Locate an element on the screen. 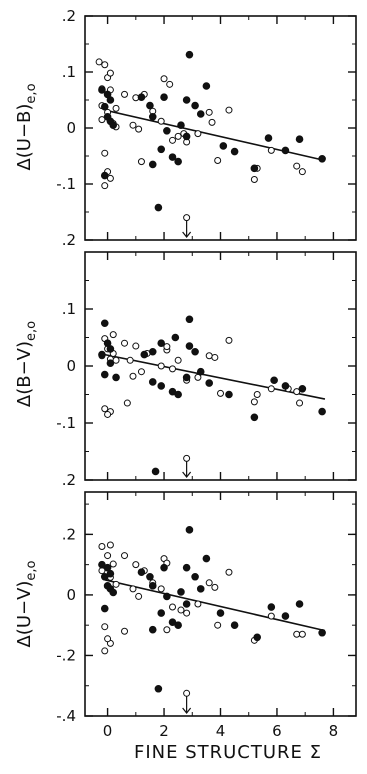  x-tick-label-uv: 2 is located at coordinates (164, 731).